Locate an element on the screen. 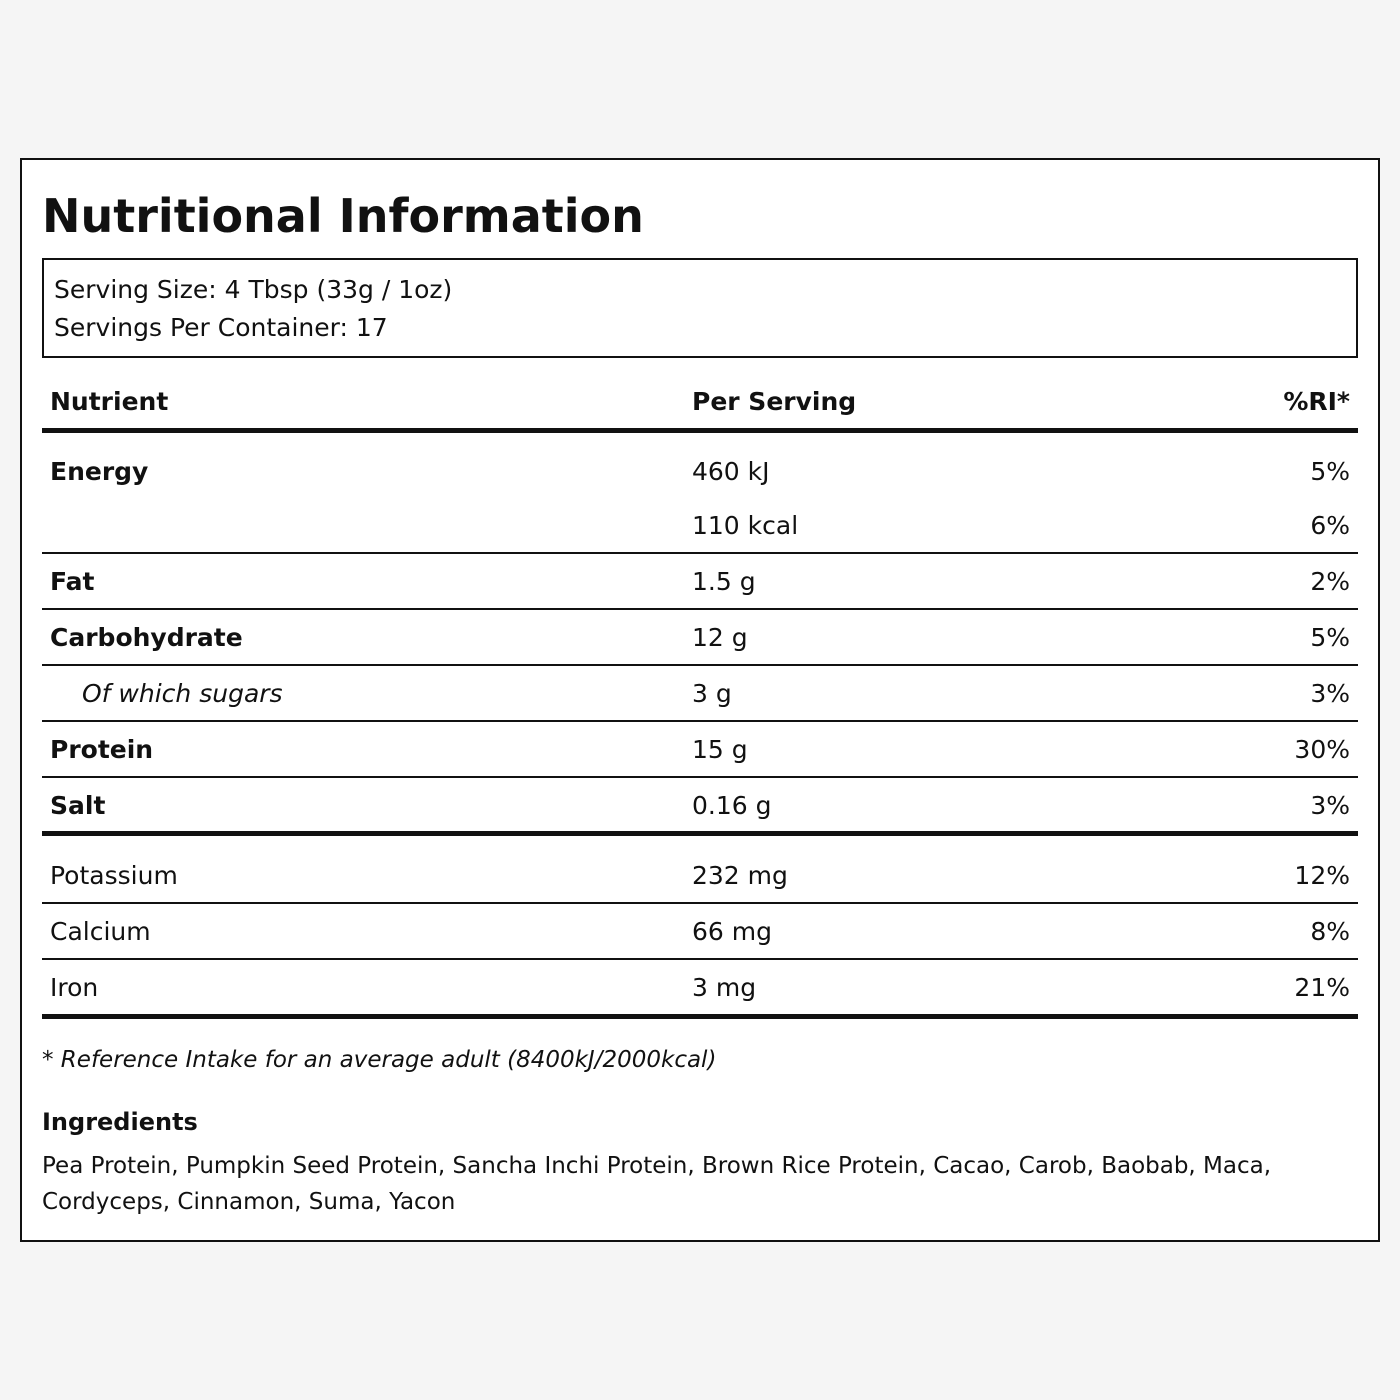 Image resolution: width=1400 pixels, height=1400 pixels. amount: 3 g is located at coordinates (712, 693).